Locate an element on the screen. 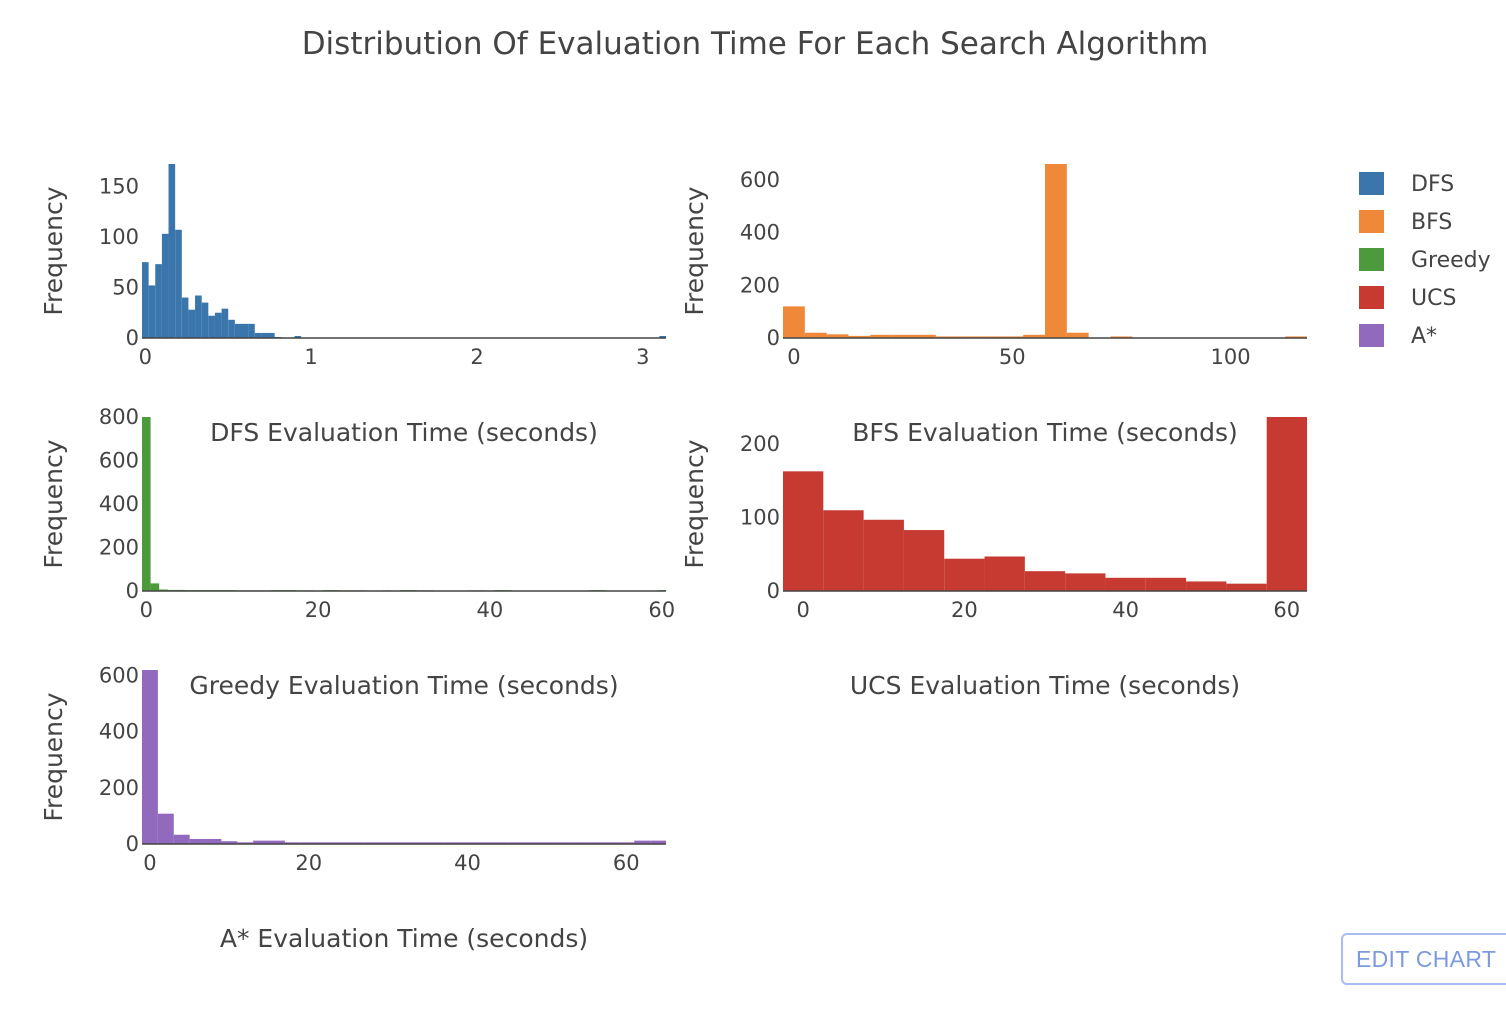 This screenshot has width=1506, height=1010. x-axis-title-dfs: DFS Evaluation Time (seconds) is located at coordinates (404, 432).